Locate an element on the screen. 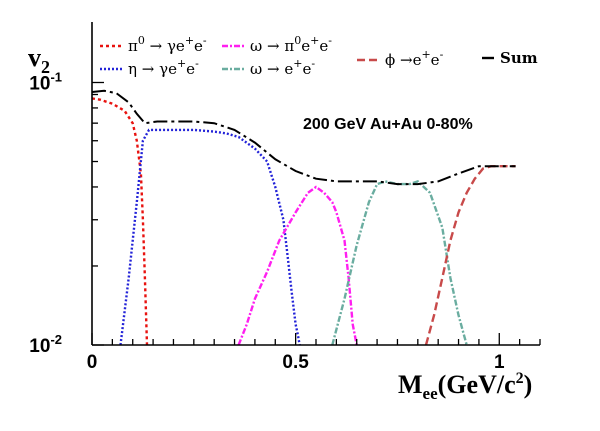  legend-label-part: → e is located at coordinates (277, 69).